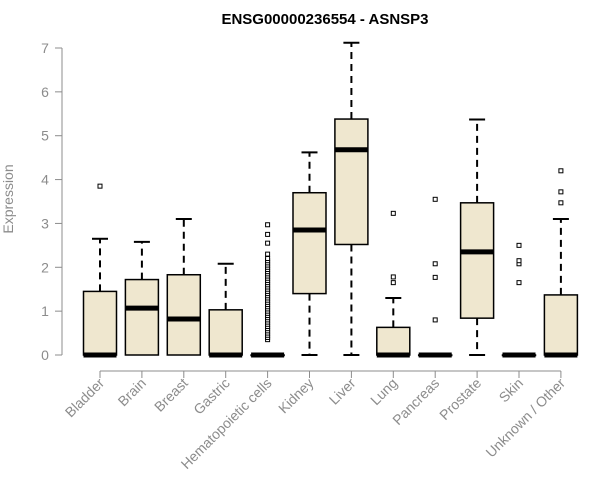 The image size is (600, 500). Describe the element at coordinates (45, 136) in the screenshot. I see `y-tick-label: 5` at that location.